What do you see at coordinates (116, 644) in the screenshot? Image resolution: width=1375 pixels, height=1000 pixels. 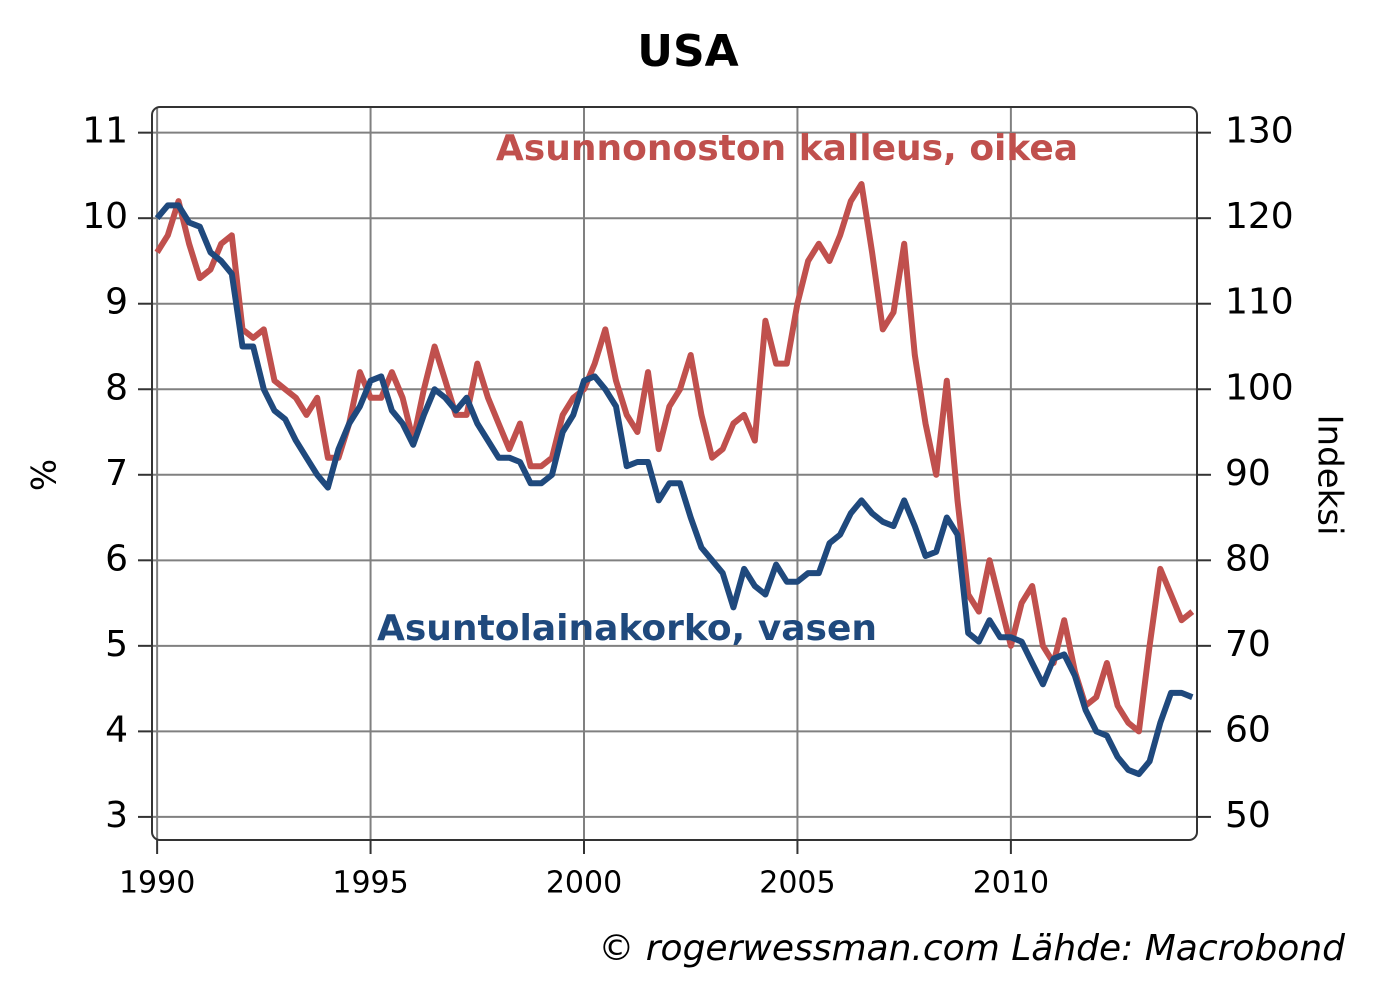 I see `y-tick-label: 5` at bounding box center [116, 644].